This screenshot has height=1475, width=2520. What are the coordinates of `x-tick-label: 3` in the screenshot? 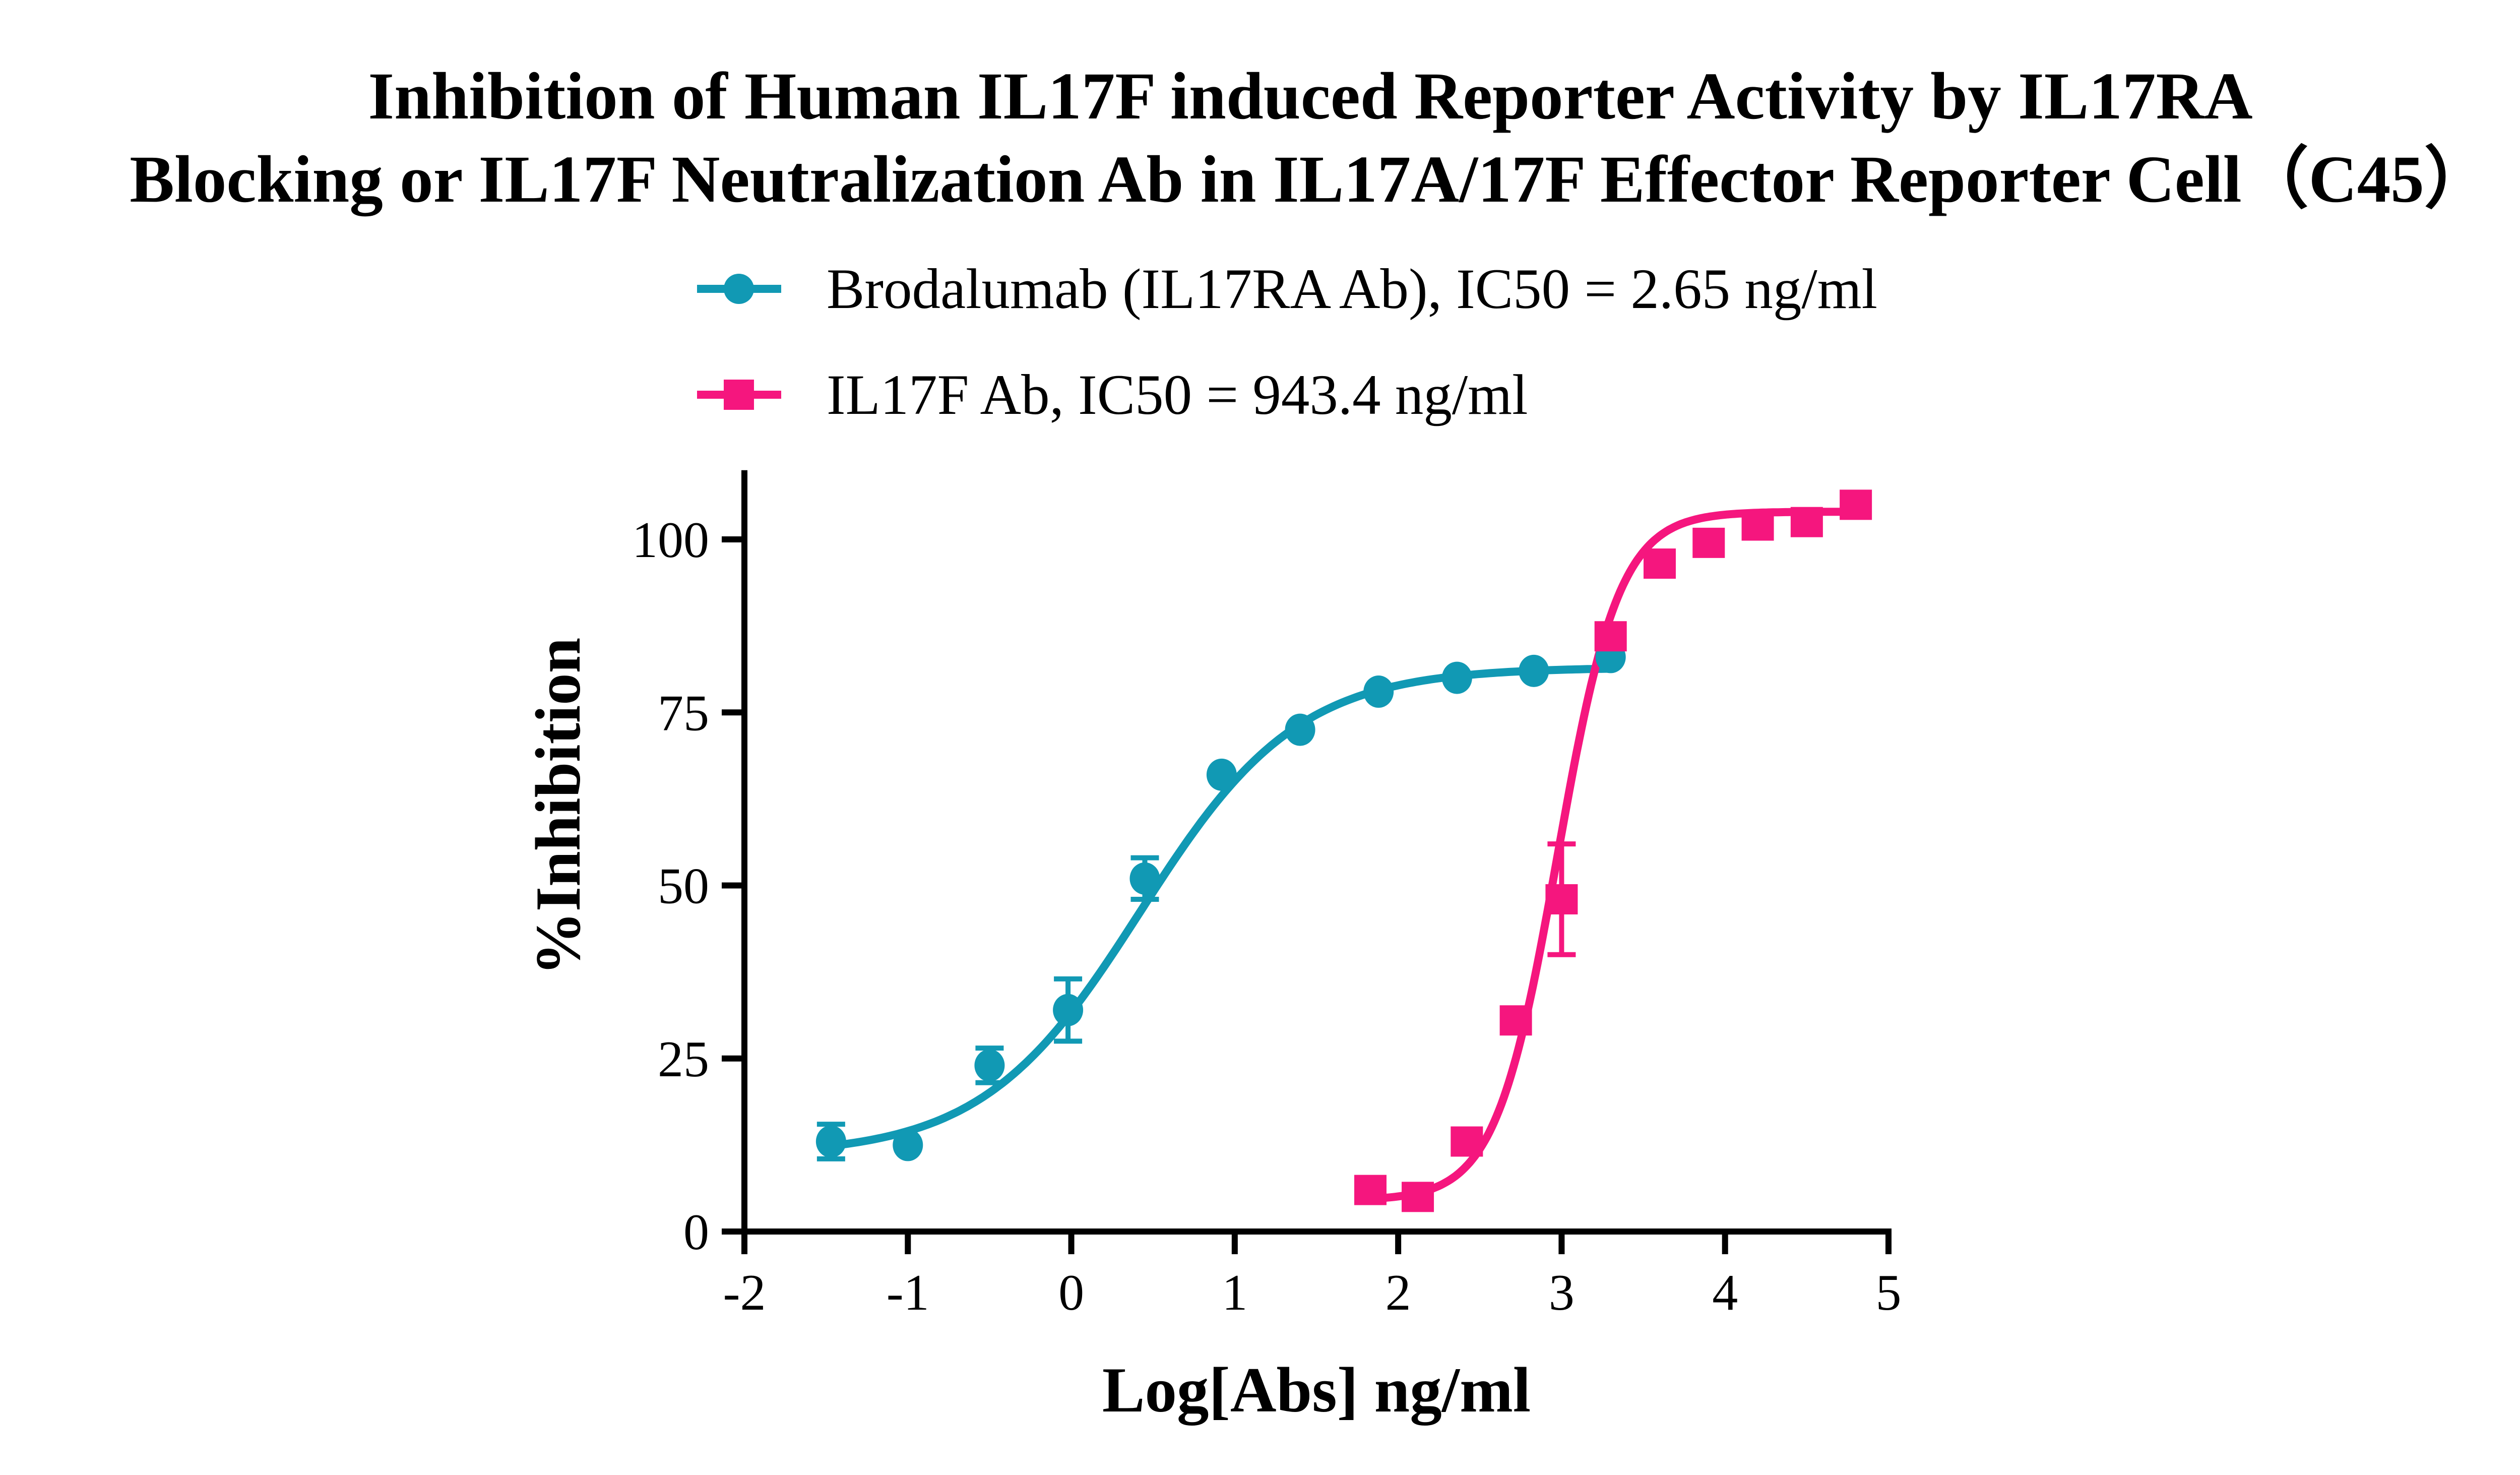 It's located at (1561, 1292).